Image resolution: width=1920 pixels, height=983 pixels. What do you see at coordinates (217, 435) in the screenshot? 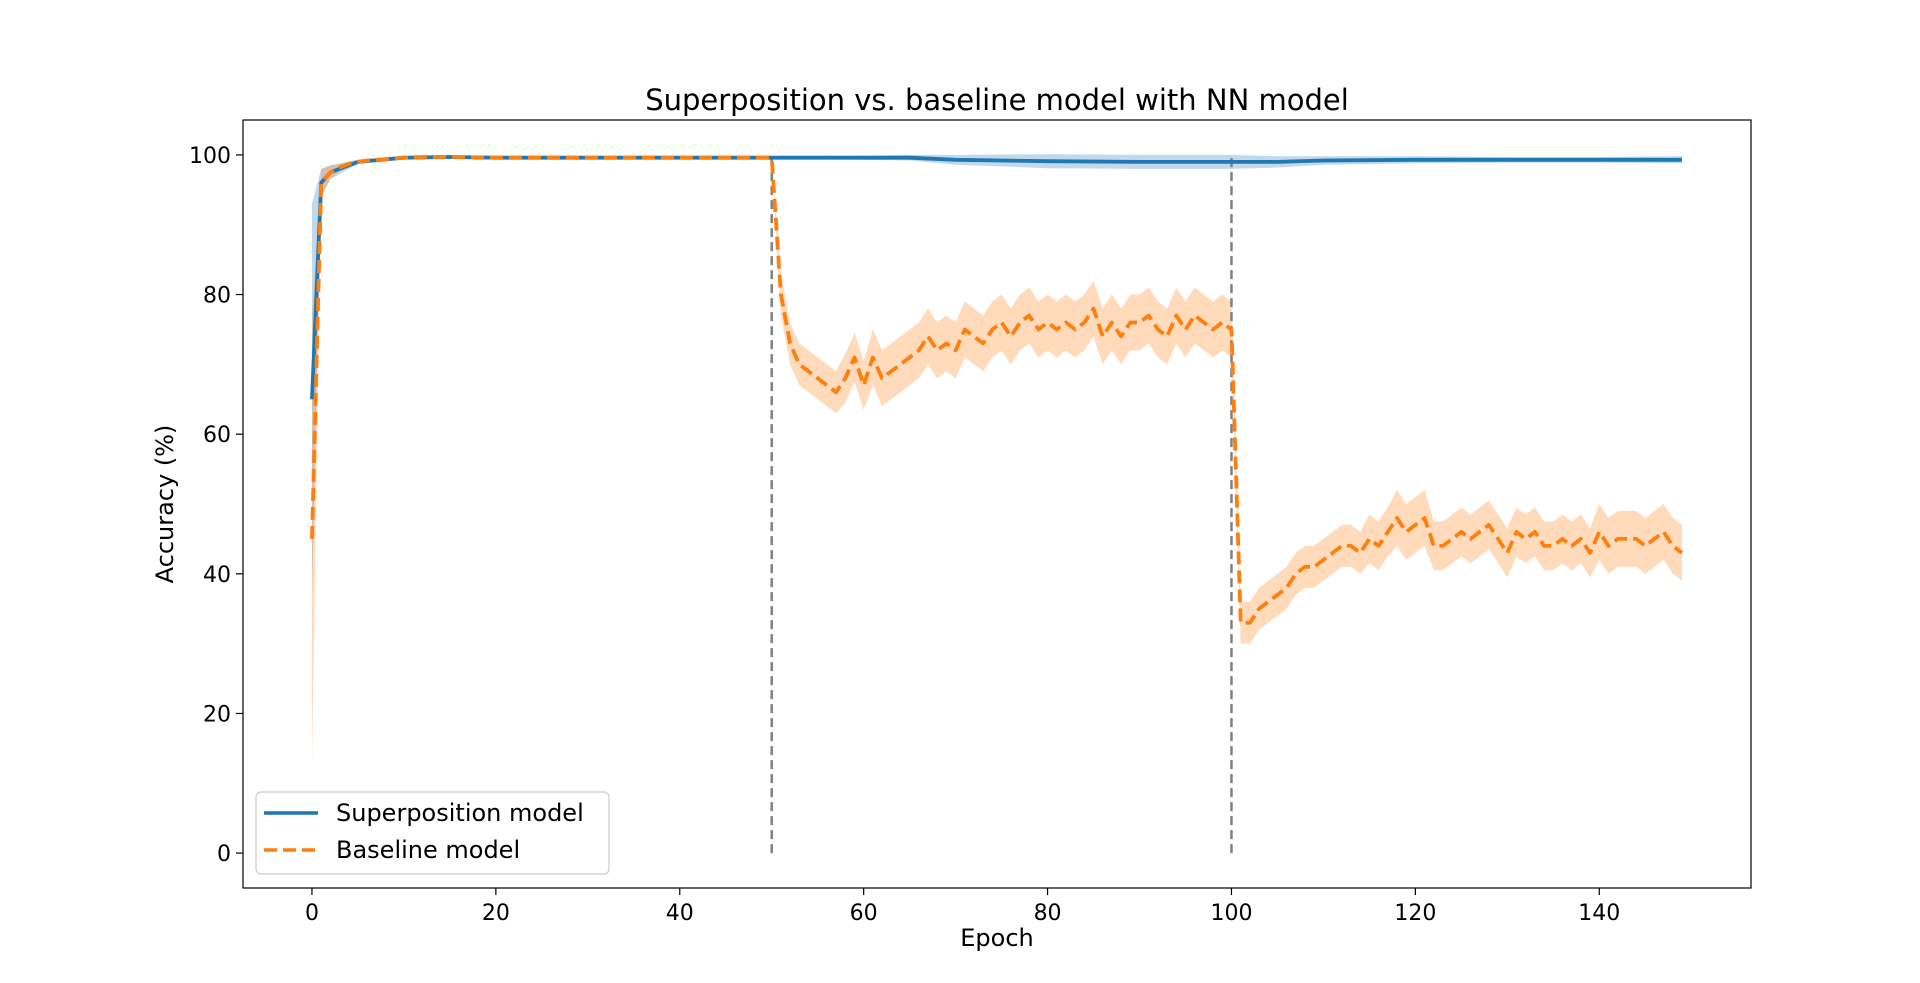
I see `y-tick-label: 60` at bounding box center [217, 435].